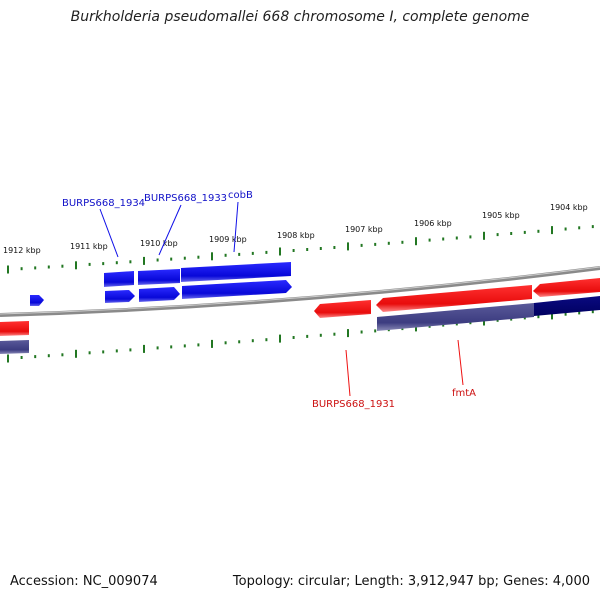 The width and height of the screenshot is (600, 600). Describe the element at coordinates (228, 239) in the screenshot. I see `tick-label: 1909 kbp` at that location.